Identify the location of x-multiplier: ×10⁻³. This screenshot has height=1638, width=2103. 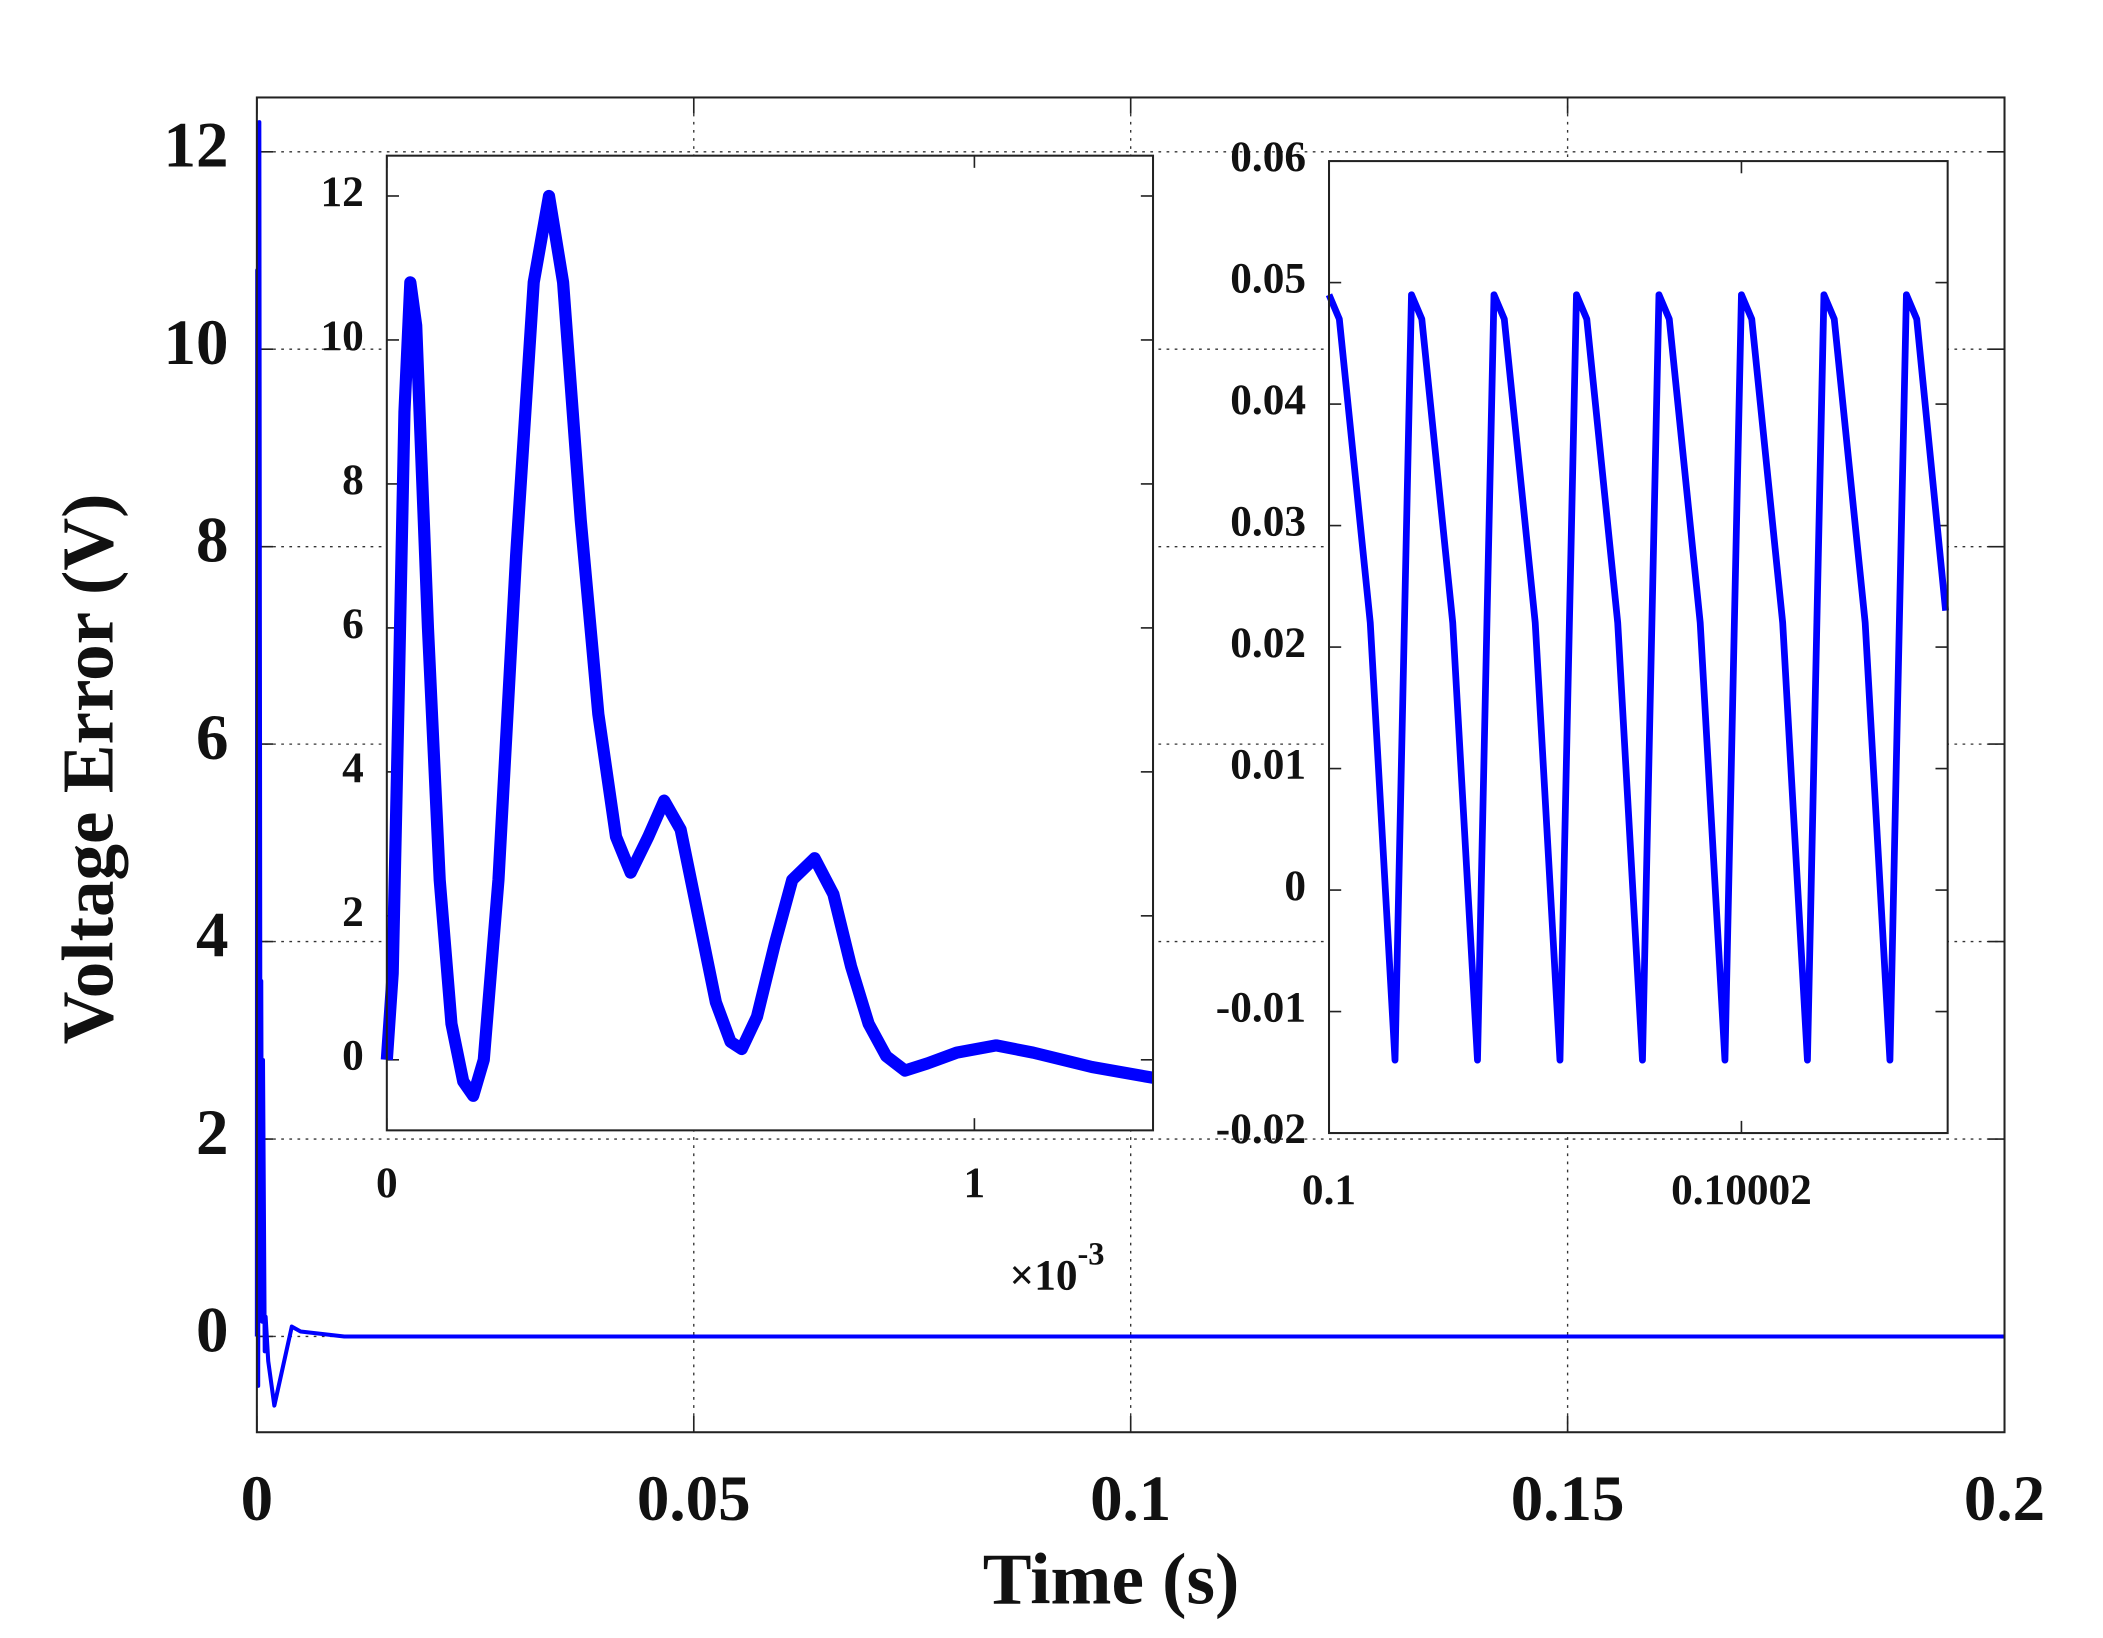
(1057, 1268).